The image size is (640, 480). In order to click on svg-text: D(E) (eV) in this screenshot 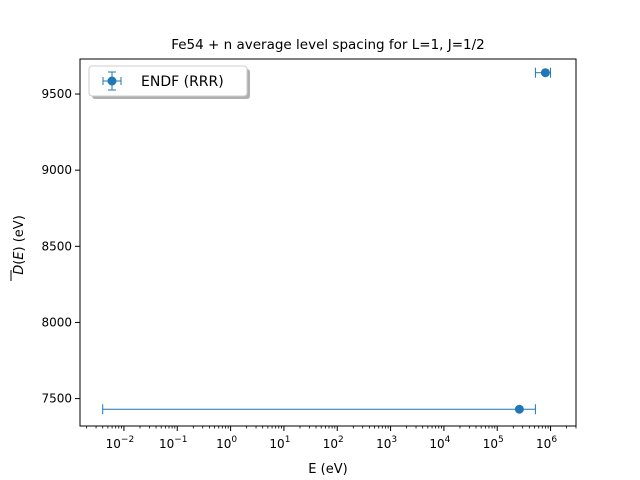, I will do `click(19, 245)`.